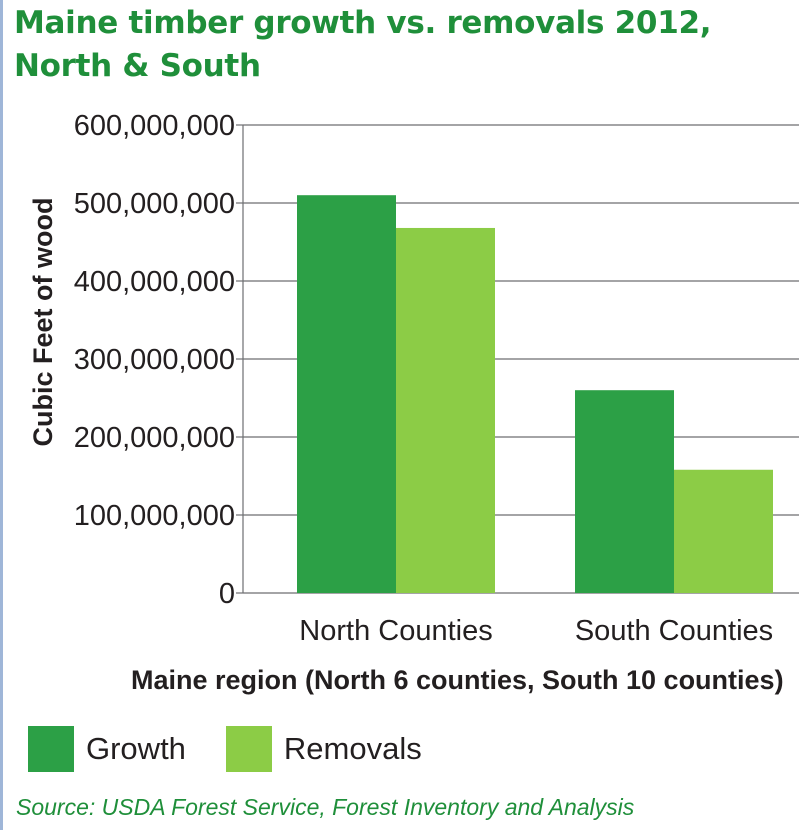  I want to click on y-tick-label: 0, so click(227, 594).